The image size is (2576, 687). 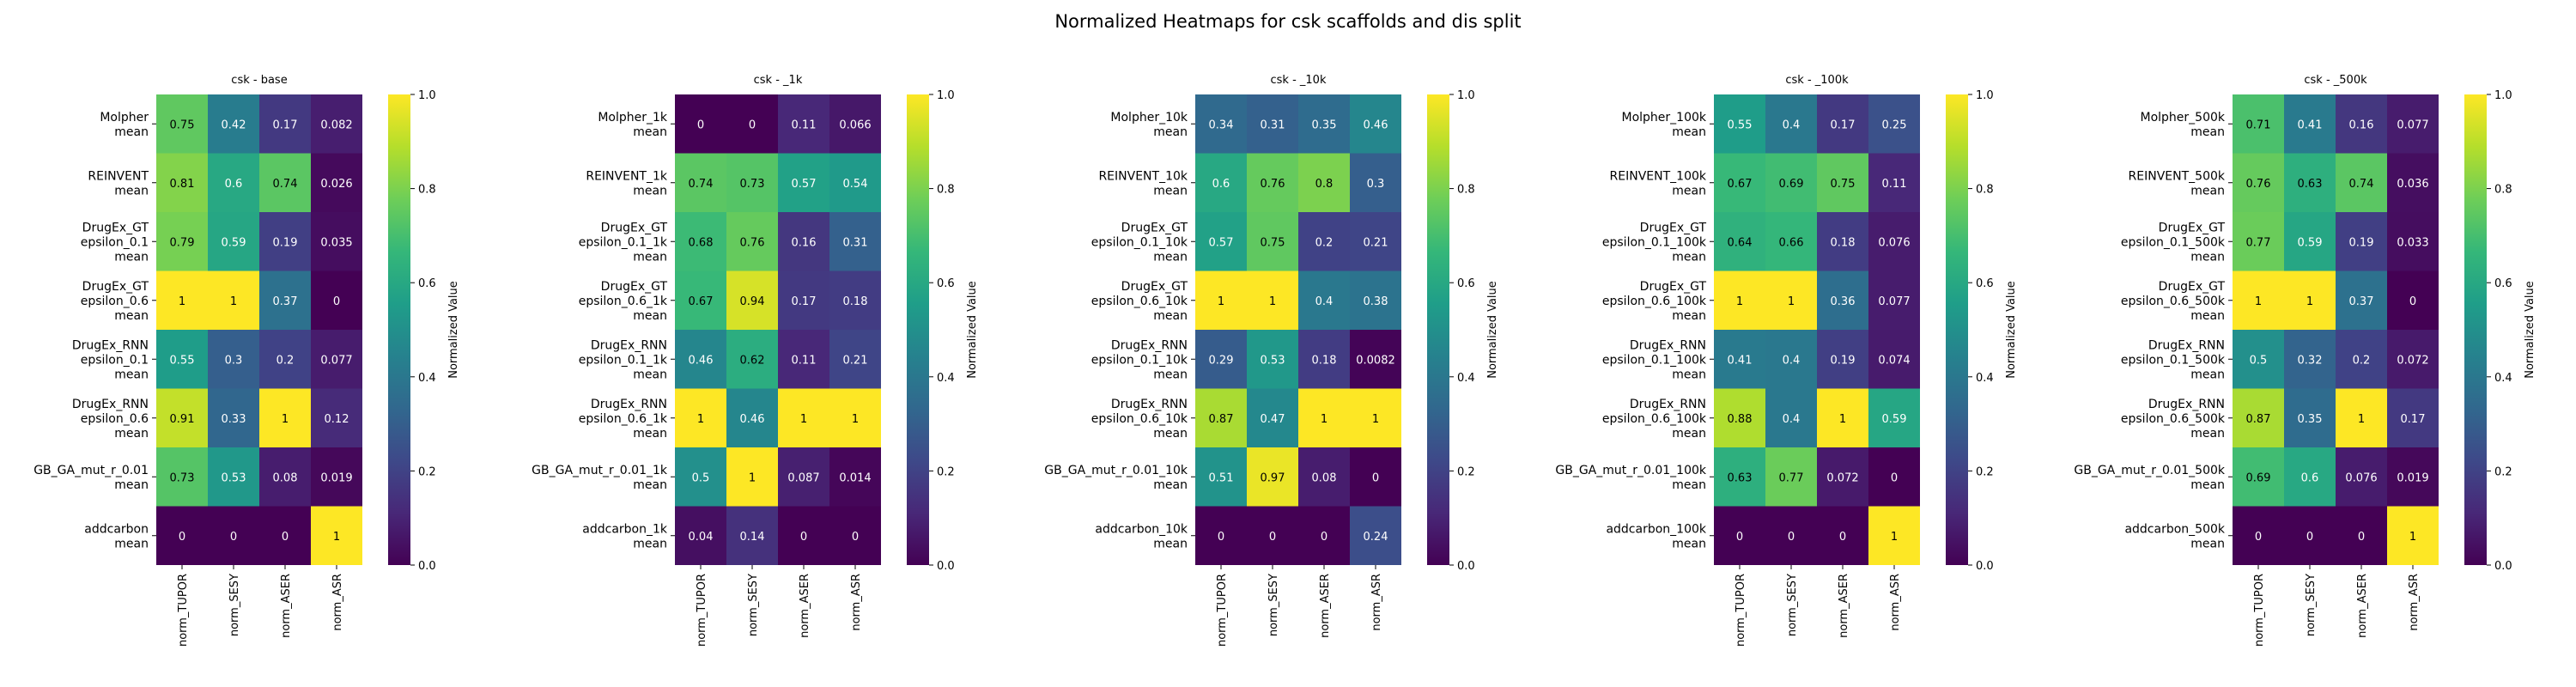 I want to click on cell-value-label: 0.033, so click(x=2412, y=242).